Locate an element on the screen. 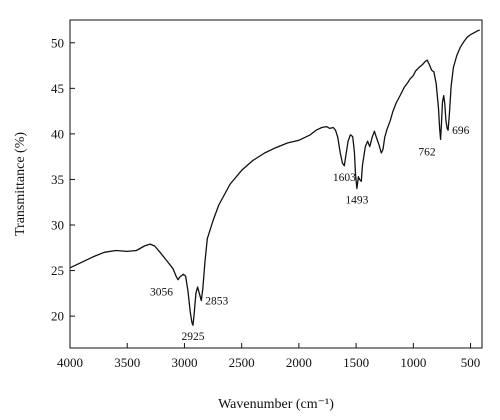 The image size is (500, 420). x-tick-label: 2000 is located at coordinates (299, 362).